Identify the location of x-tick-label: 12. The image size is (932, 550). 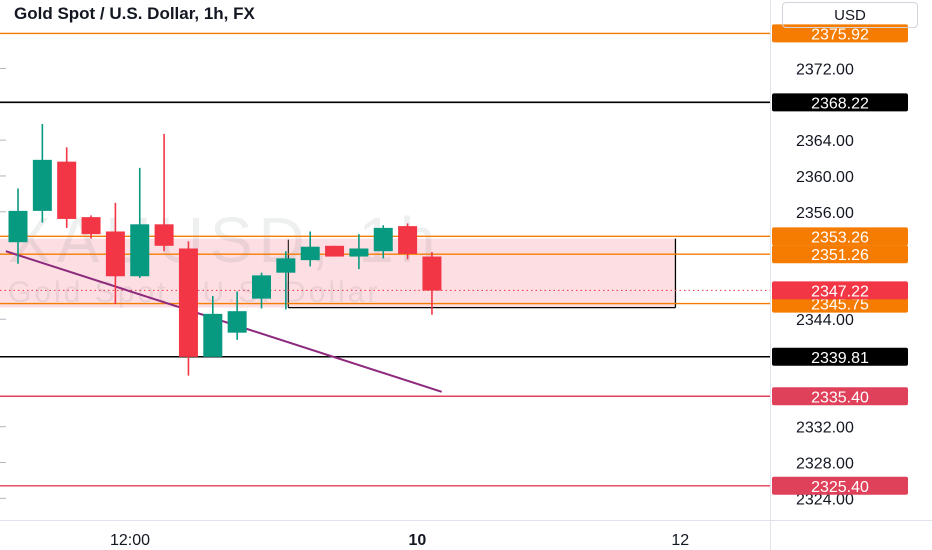
(680, 540).